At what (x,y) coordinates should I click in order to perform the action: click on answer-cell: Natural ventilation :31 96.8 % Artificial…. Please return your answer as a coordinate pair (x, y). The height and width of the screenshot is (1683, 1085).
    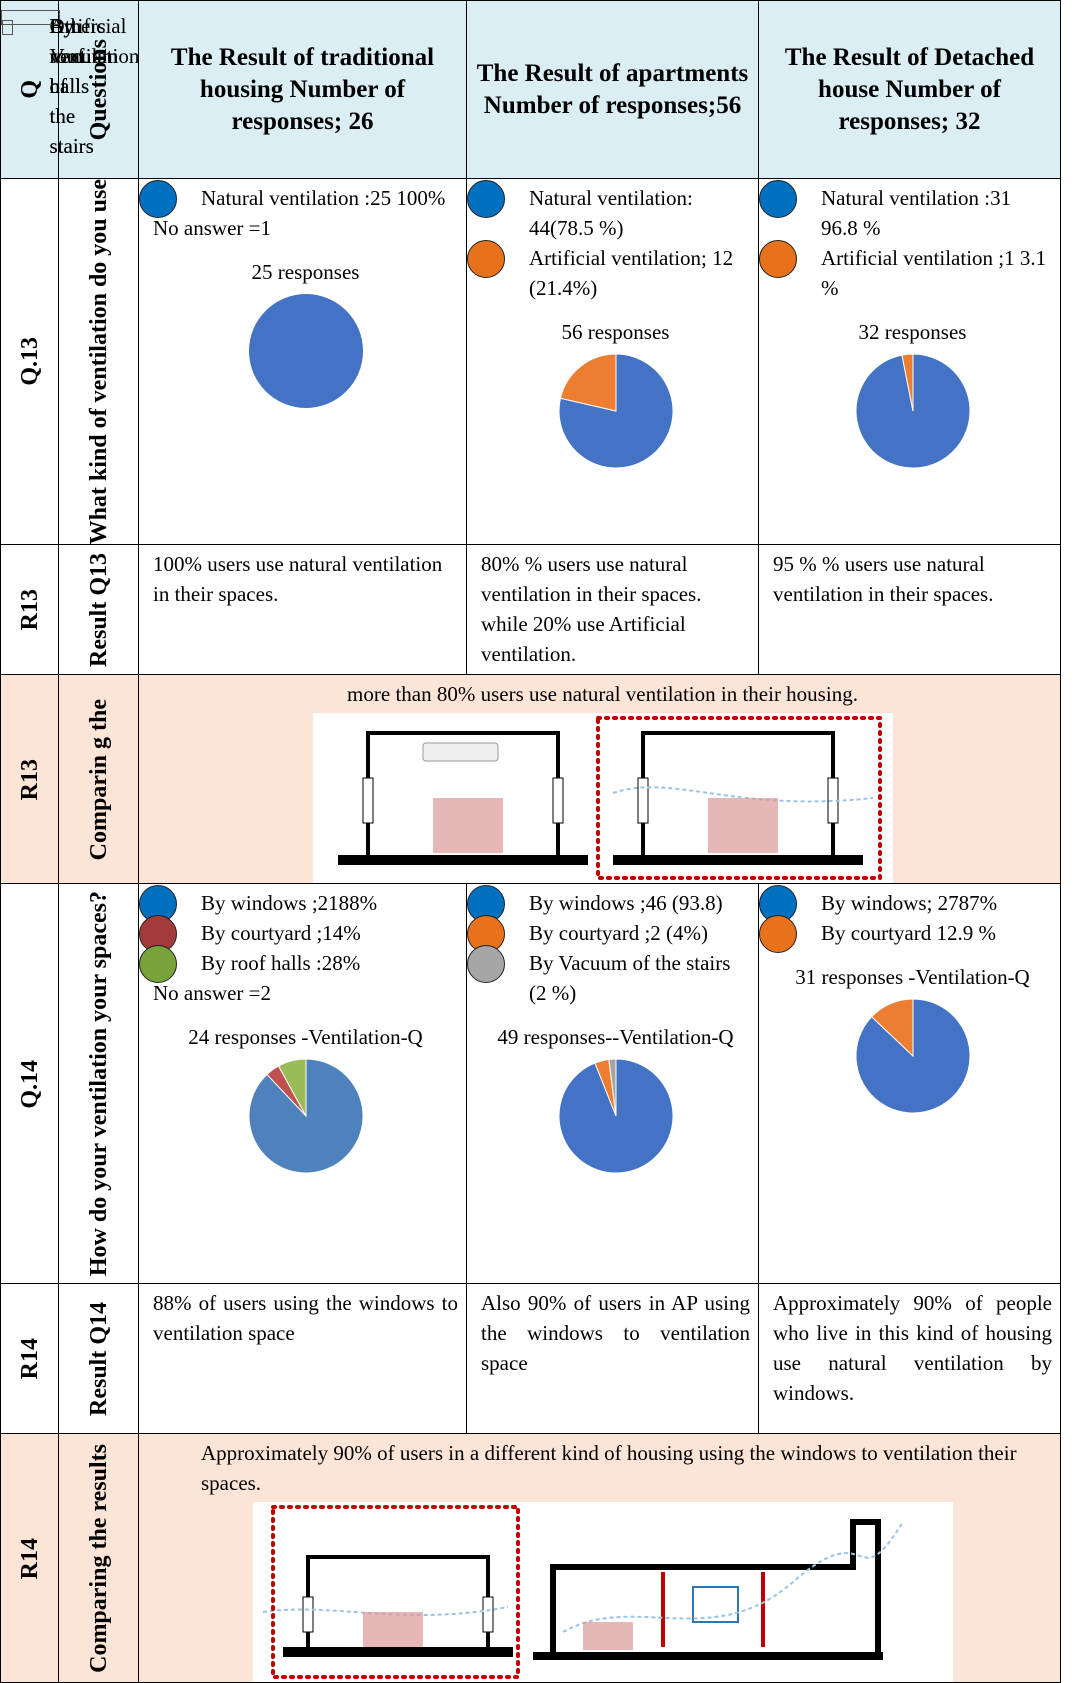
    Looking at the image, I should click on (909, 361).